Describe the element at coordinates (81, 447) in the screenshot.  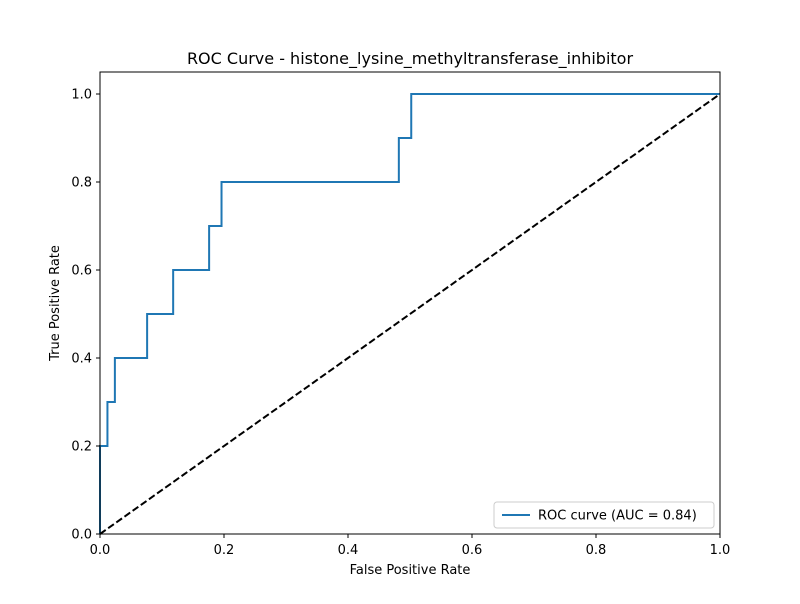
I see `y-tick-label: 0.2` at that location.